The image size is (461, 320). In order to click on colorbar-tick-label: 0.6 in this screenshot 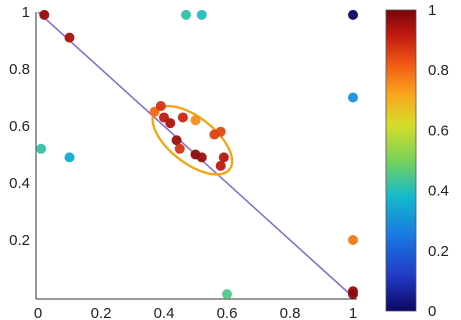, I will do `click(438, 130)`.